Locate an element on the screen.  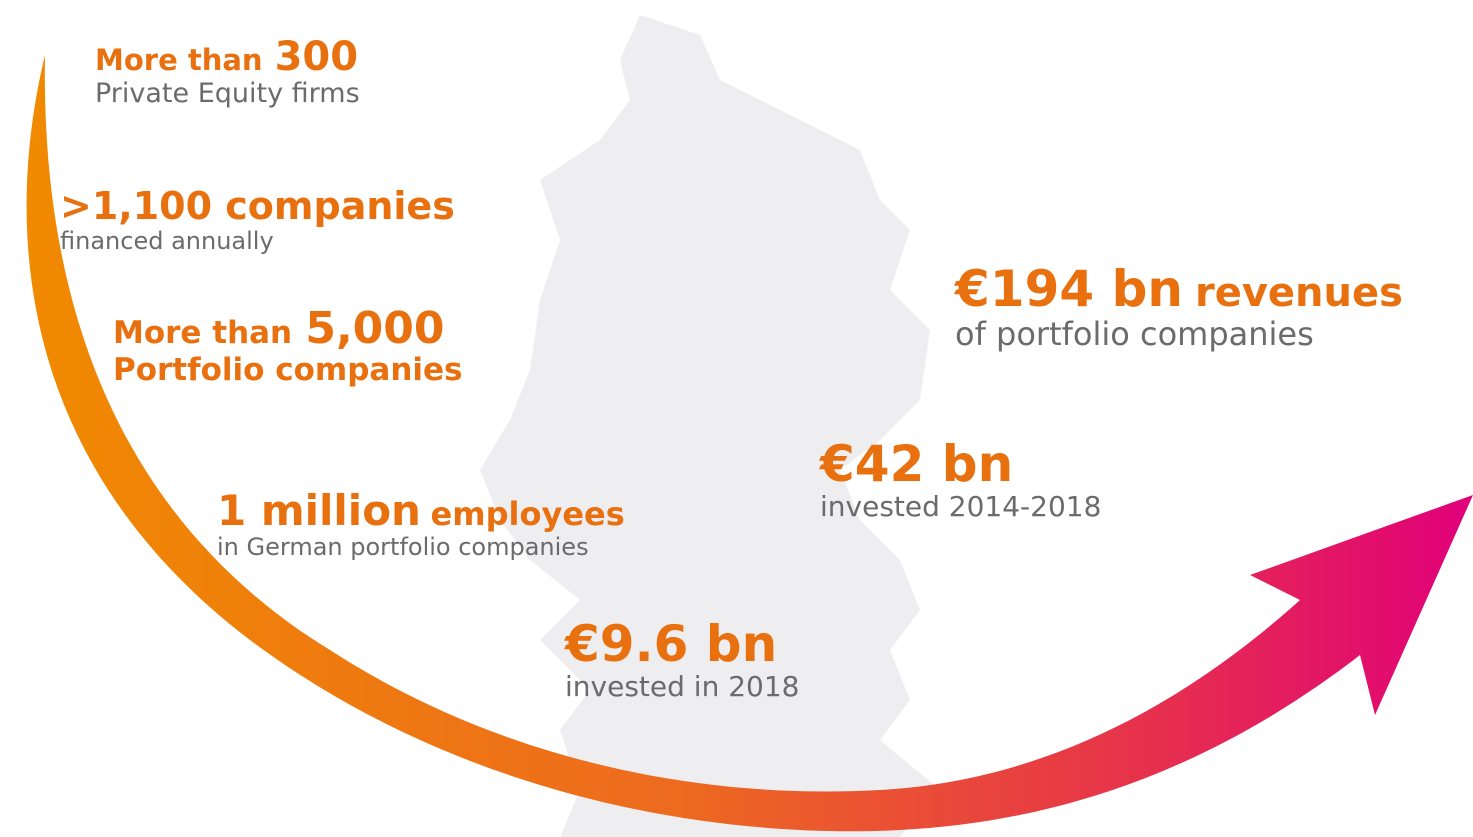
stat-part: €42 bn is located at coordinates (917, 464).